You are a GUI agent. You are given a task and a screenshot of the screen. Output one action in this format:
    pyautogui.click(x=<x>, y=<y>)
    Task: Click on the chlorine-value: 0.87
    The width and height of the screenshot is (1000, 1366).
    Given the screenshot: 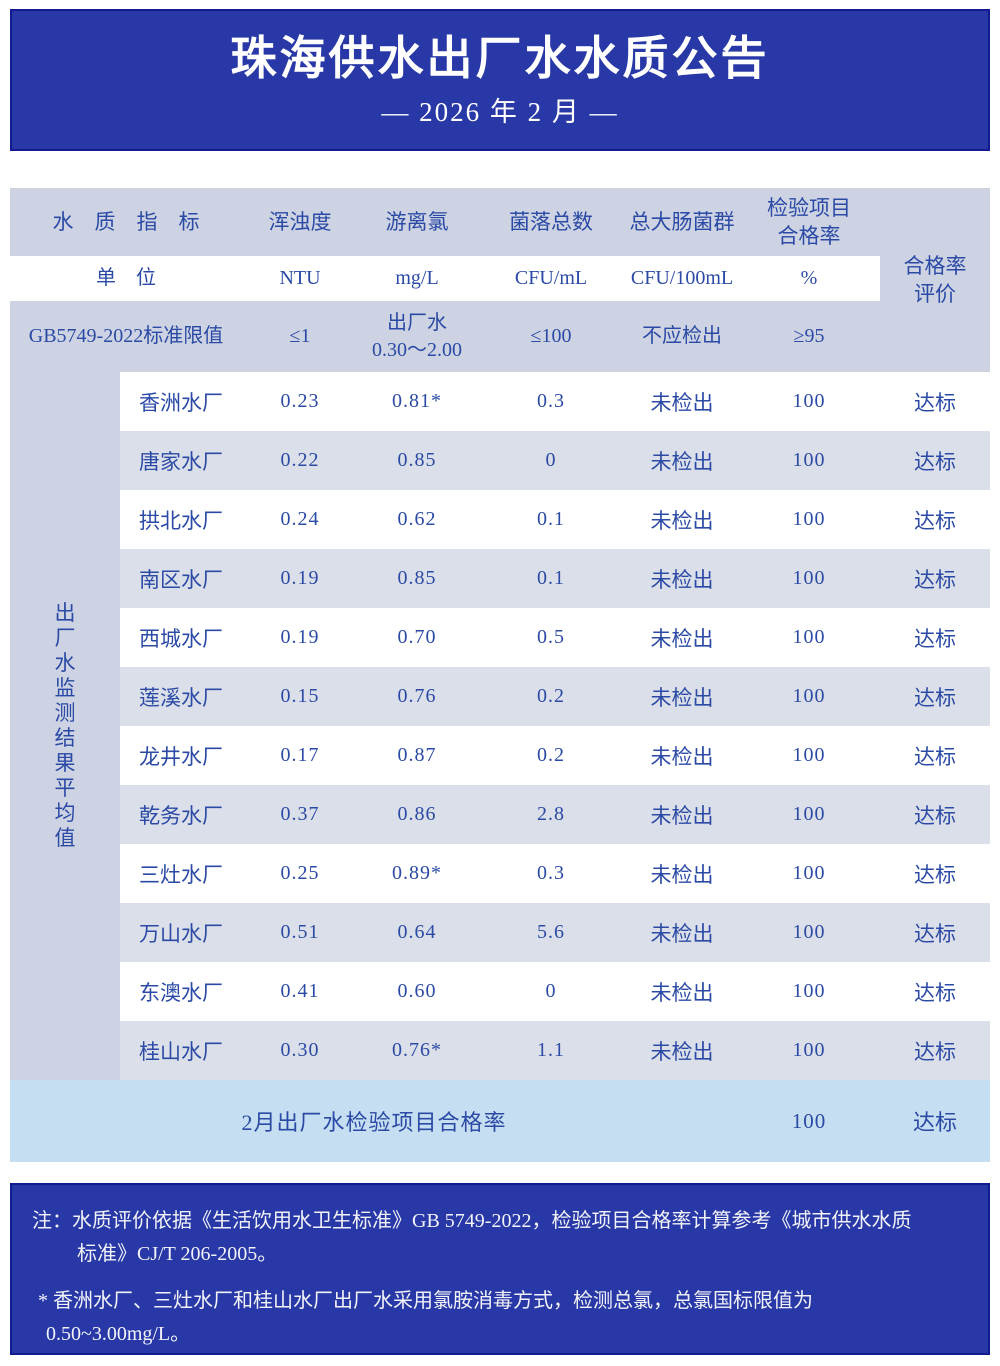 What is the action you would take?
    pyautogui.click(x=417, y=755)
    